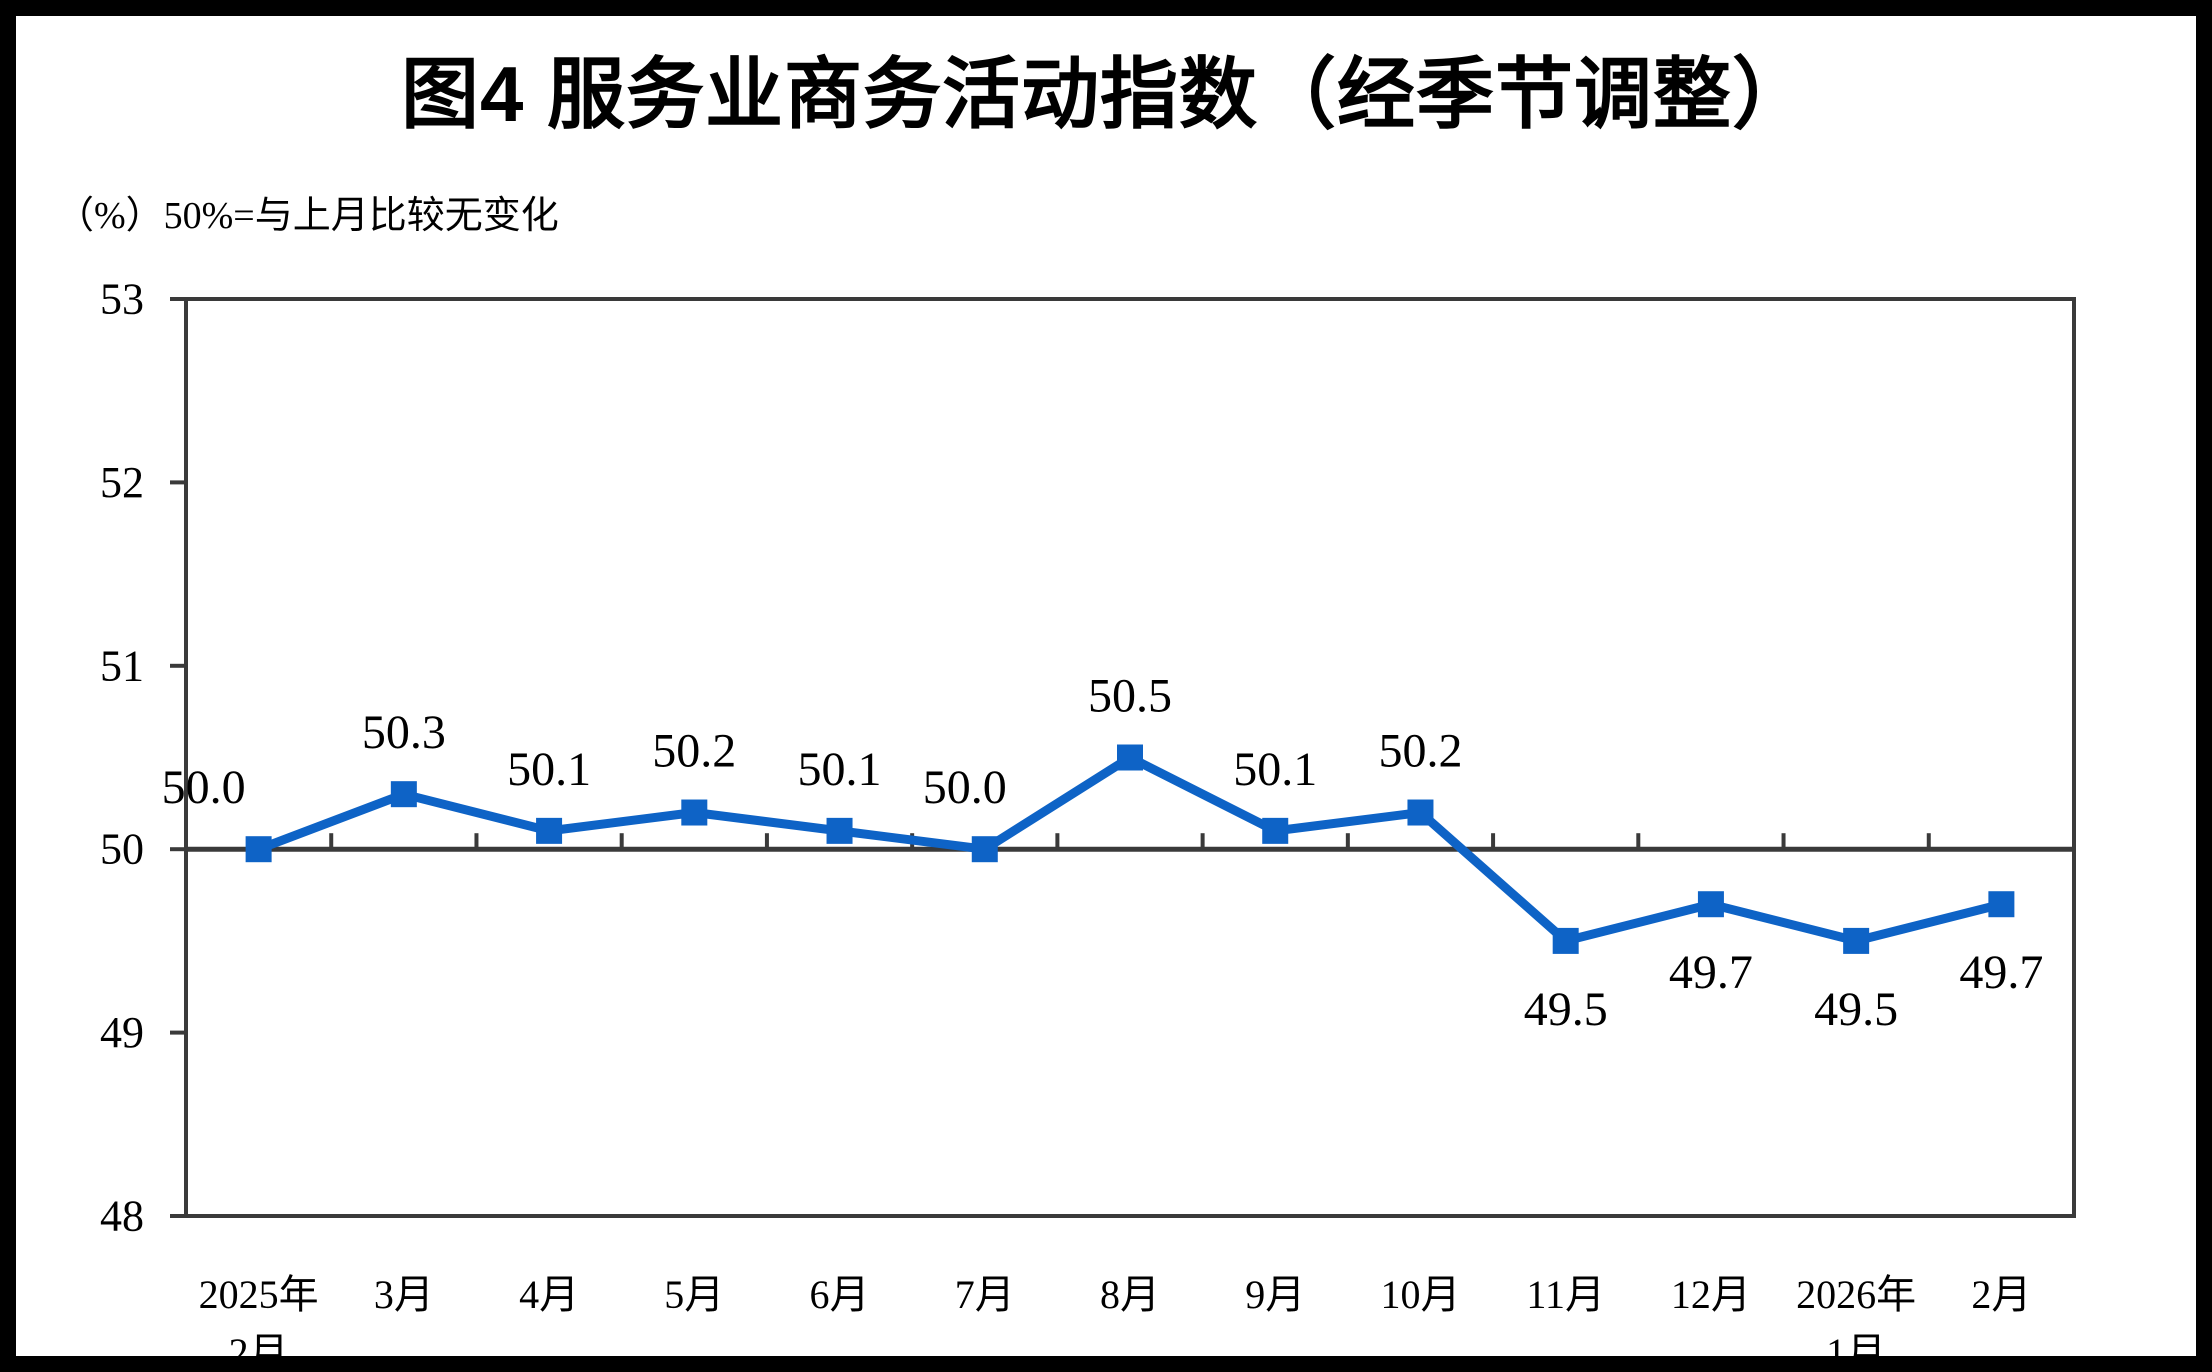 Image resolution: width=2212 pixels, height=1372 pixels. Describe the element at coordinates (122, 482) in the screenshot. I see `y-tick-label: 52` at that location.